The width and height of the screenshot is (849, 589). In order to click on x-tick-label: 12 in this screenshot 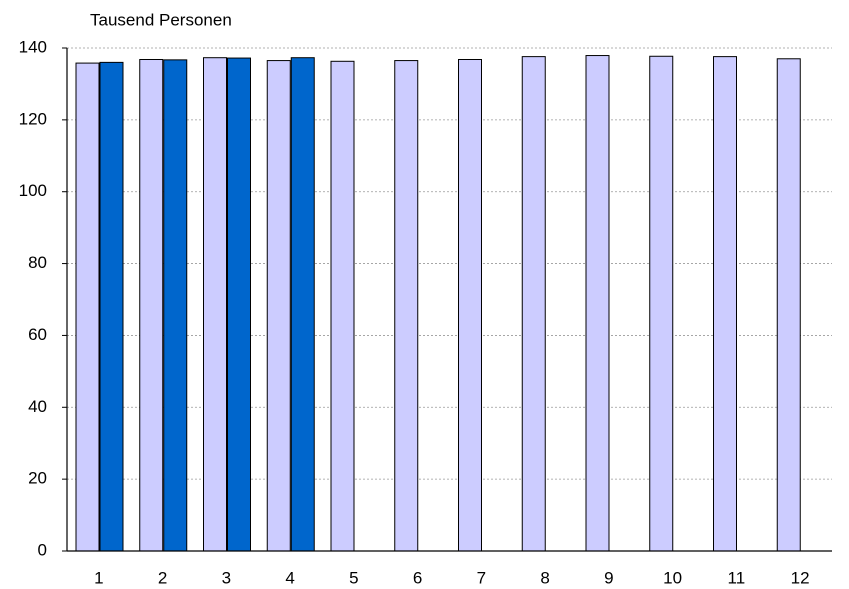, I will do `click(800, 577)`.